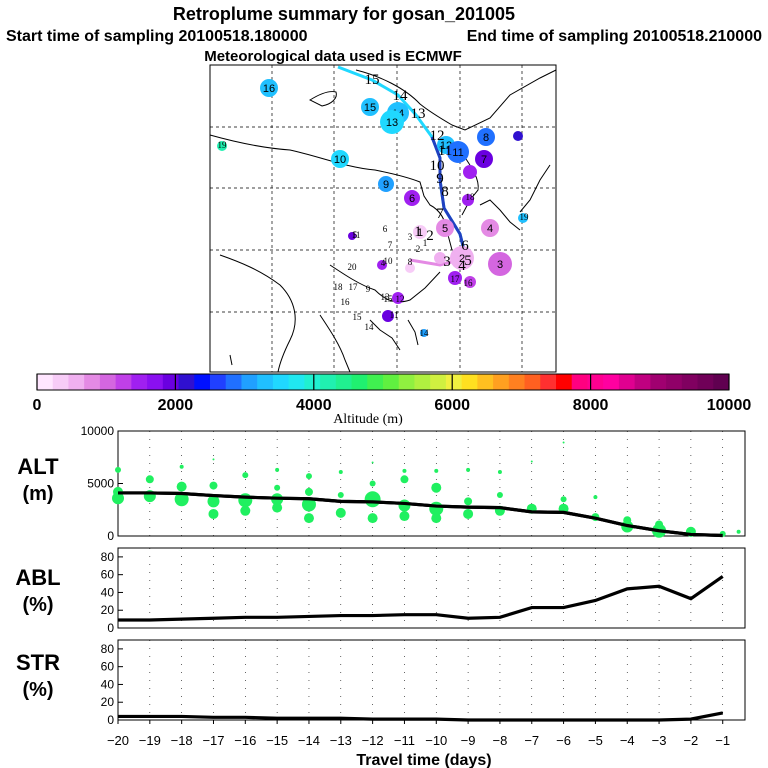 The image size is (768, 768). Describe the element at coordinates (500, 265) in the screenshot. I see `trajectory-bubble-label: 3` at that location.